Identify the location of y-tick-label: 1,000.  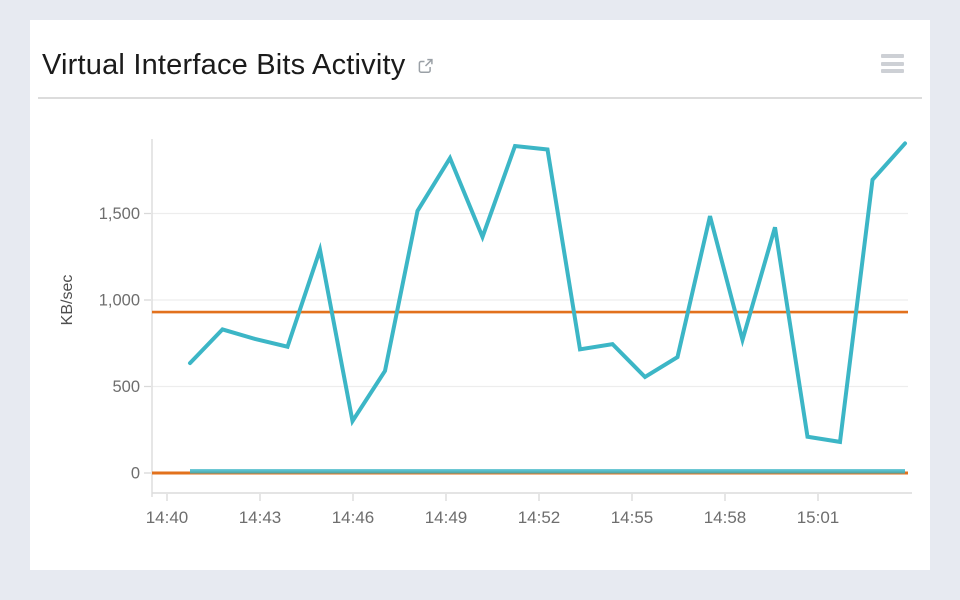
(119, 301).